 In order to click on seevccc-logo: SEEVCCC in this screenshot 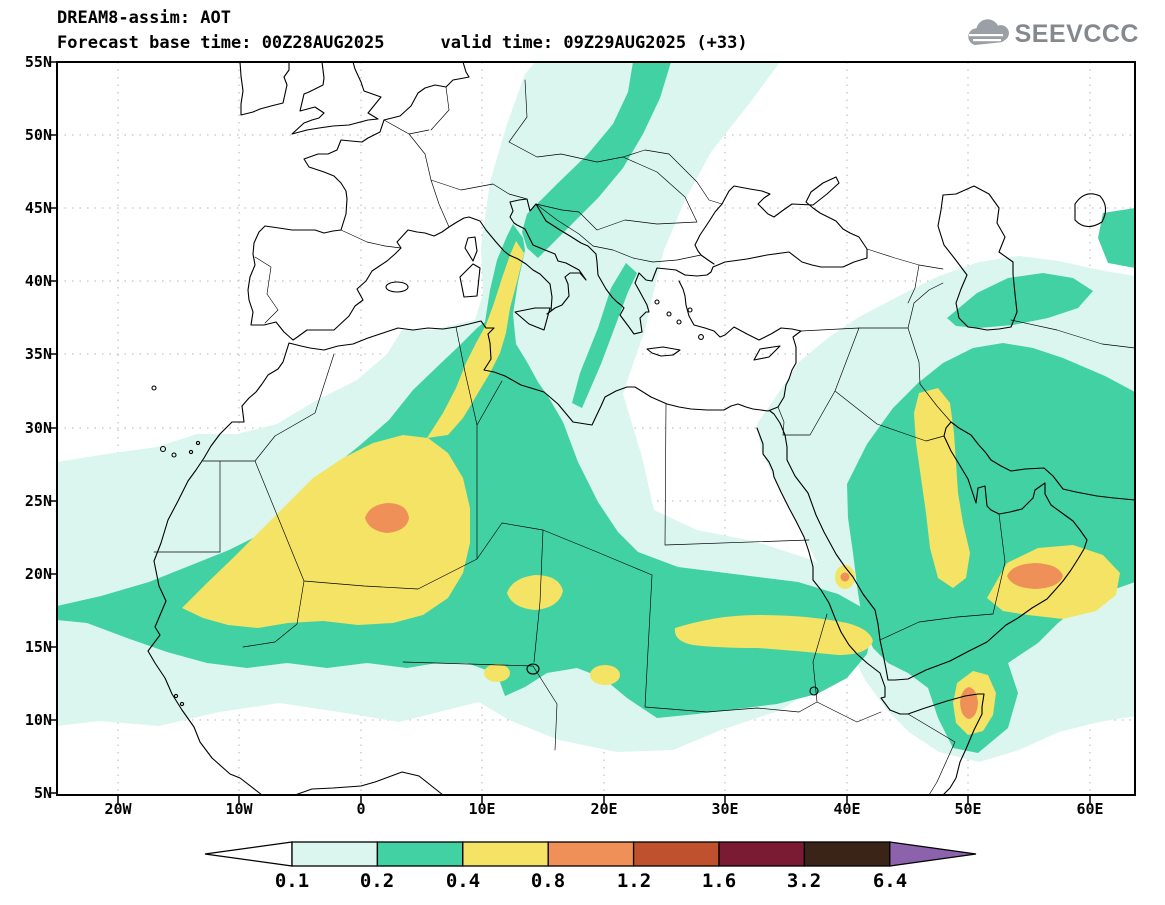, I will do `click(1051, 34)`.